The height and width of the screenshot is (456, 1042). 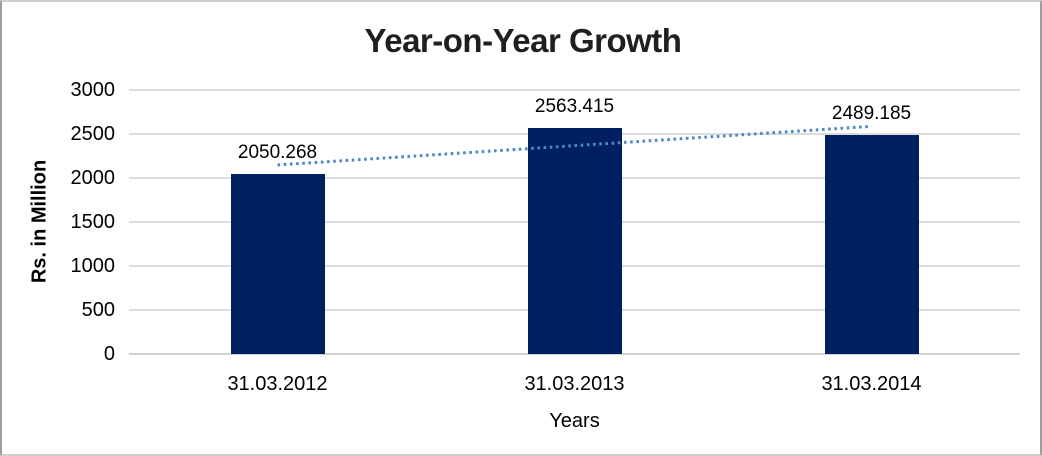 I want to click on bar-data-label: 2489.185, so click(x=871, y=113).